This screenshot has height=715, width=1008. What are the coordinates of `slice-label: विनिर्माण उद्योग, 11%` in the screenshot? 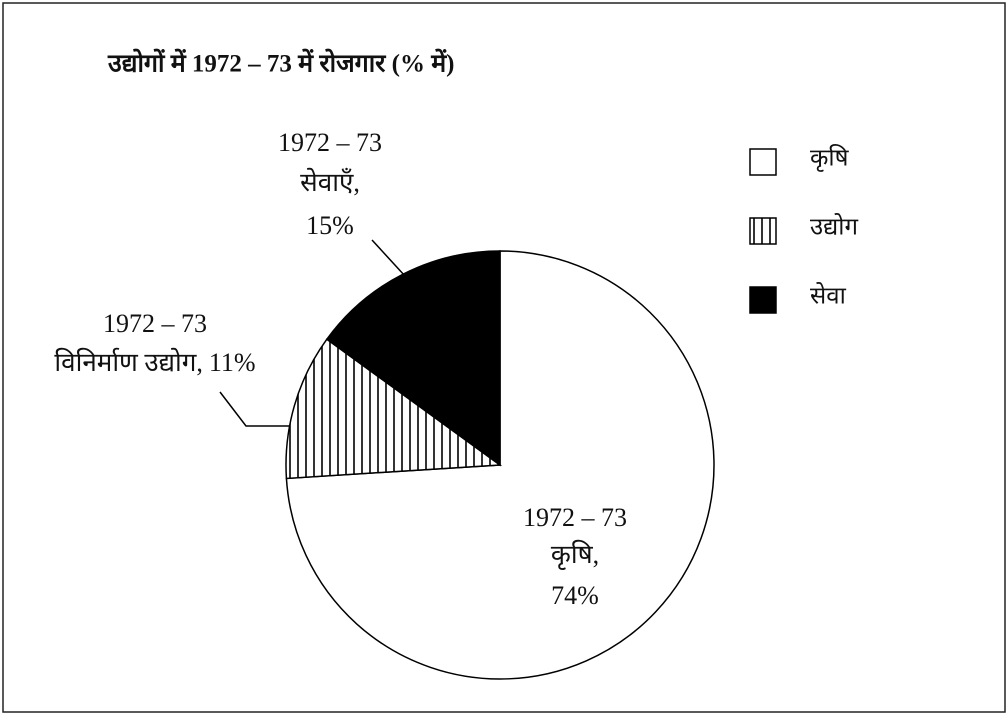 It's located at (154, 362).